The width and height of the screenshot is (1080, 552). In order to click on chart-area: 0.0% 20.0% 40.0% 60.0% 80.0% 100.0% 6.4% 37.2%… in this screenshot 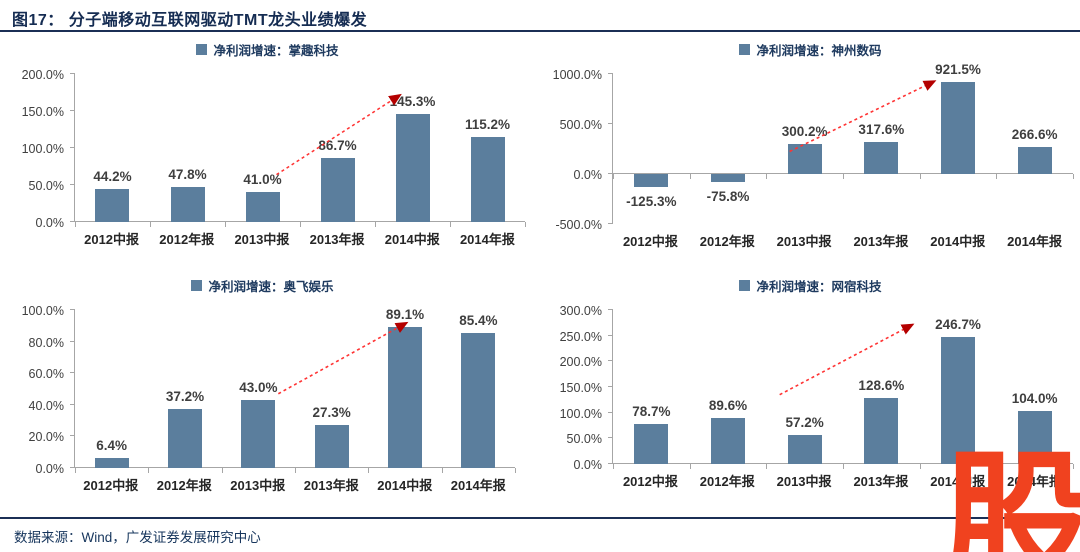, I will do `click(263, 390)`.